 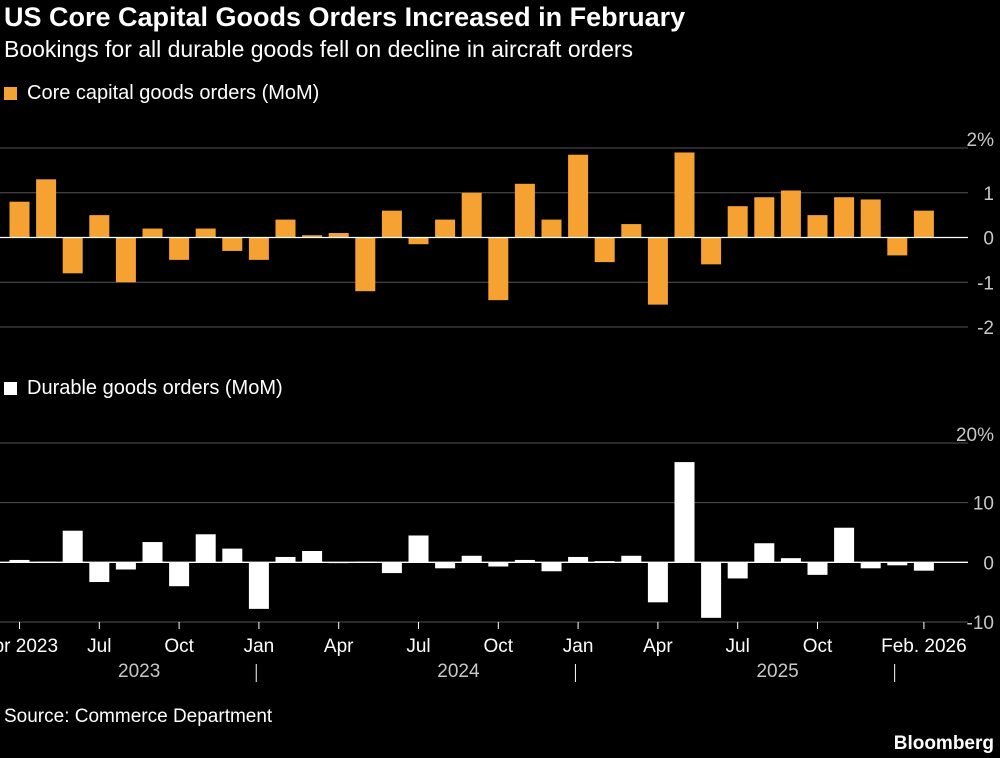 What do you see at coordinates (988, 239) in the screenshot?
I see `core-y-tick-label: 0` at bounding box center [988, 239].